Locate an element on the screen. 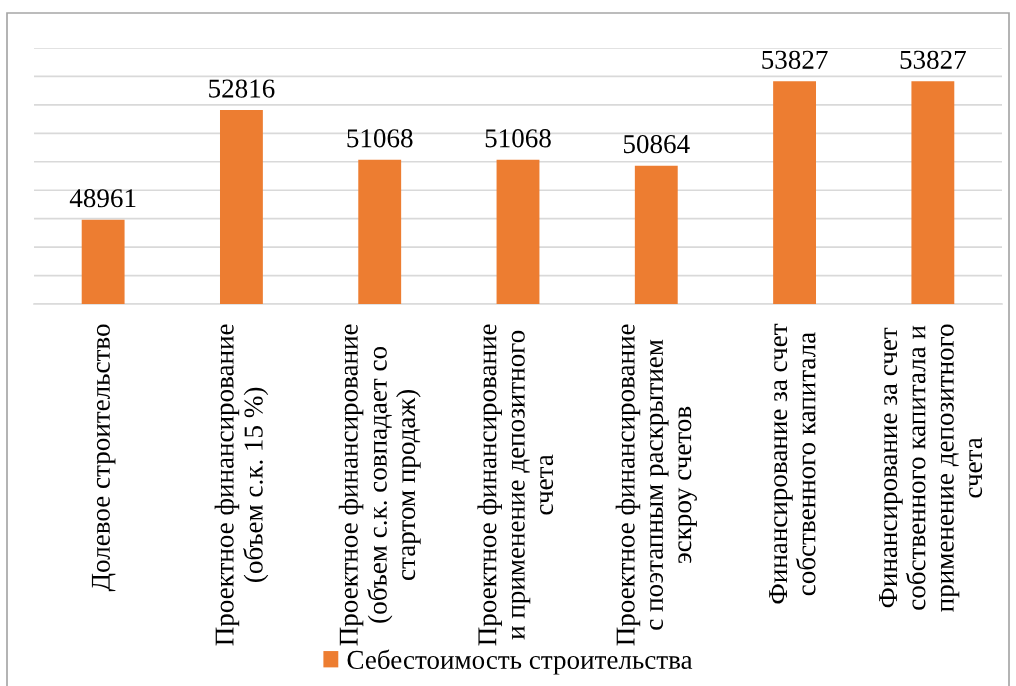 This screenshot has height=686, width=1016. x-tick-label: Проектное финансирование (объем с.к. совпадает со стартом продаж) is located at coordinates (379, 485).